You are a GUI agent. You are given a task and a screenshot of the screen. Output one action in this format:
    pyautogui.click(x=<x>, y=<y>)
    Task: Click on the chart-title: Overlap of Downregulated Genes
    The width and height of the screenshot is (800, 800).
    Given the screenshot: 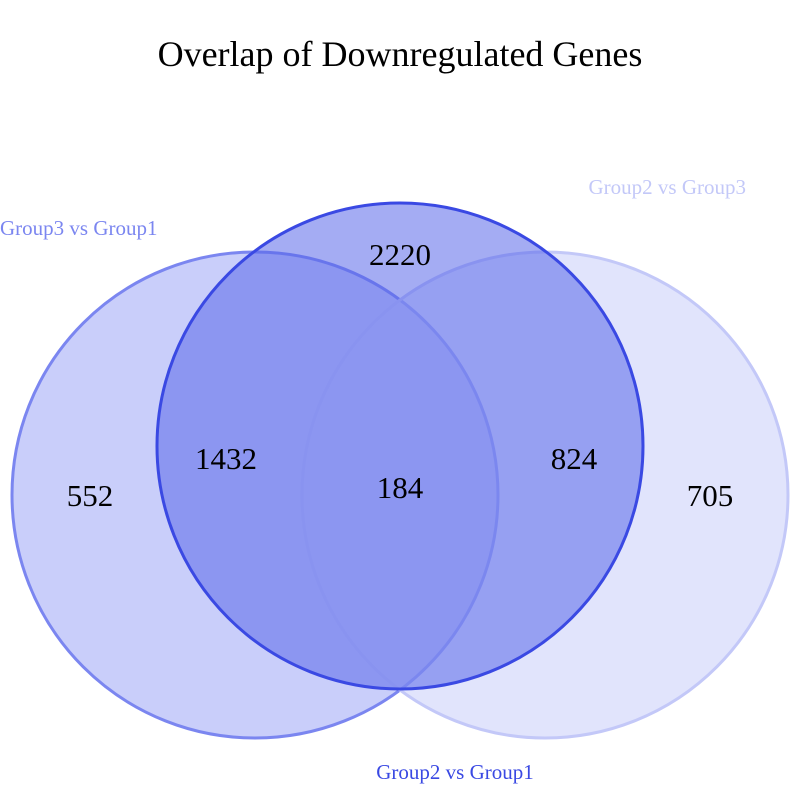 What is the action you would take?
    pyautogui.click(x=400, y=54)
    